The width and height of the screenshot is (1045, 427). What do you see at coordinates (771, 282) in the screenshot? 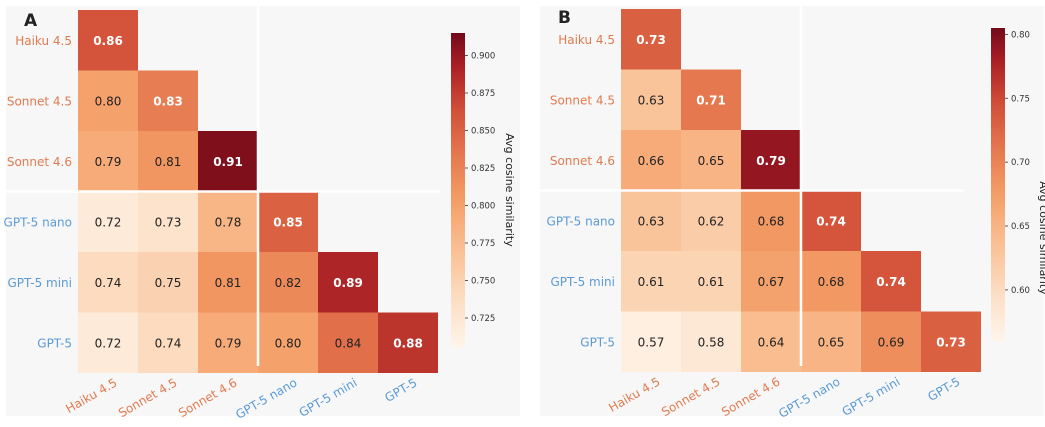
I see `cell-value-label: 0.67` at bounding box center [771, 282].